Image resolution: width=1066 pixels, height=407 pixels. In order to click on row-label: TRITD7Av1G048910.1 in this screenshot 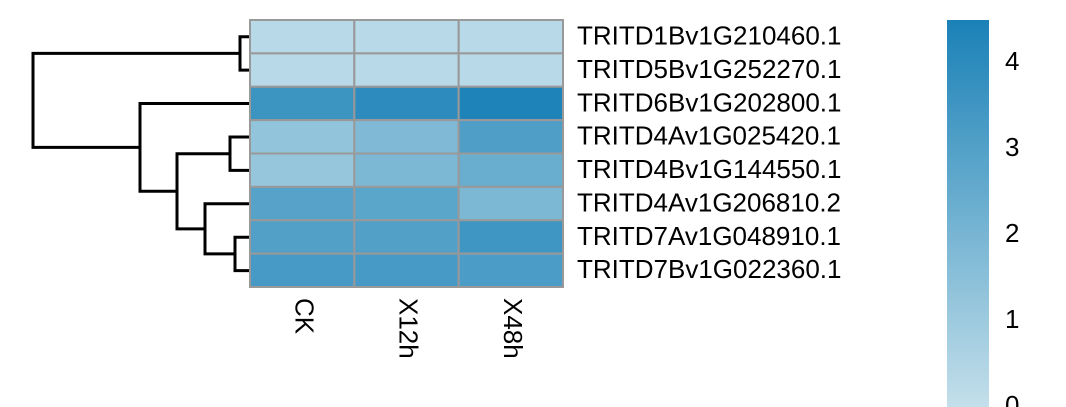, I will do `click(709, 236)`.